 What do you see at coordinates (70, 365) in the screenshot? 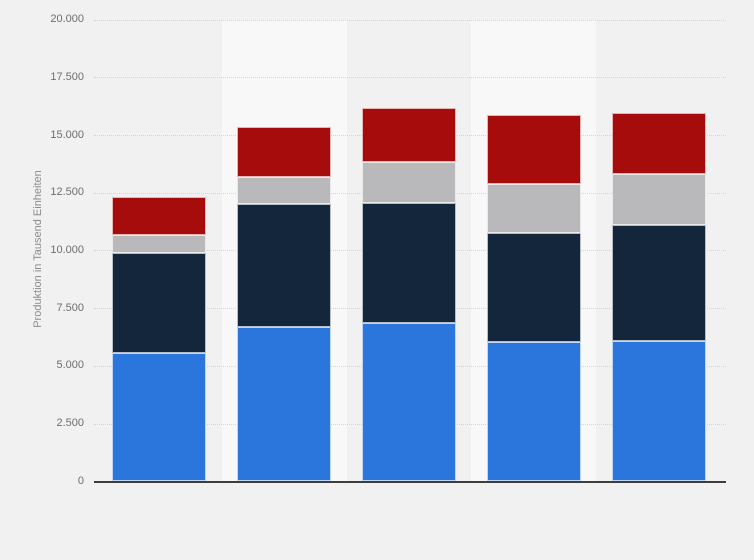
I see `y-tick-label: 5.000` at bounding box center [70, 365].